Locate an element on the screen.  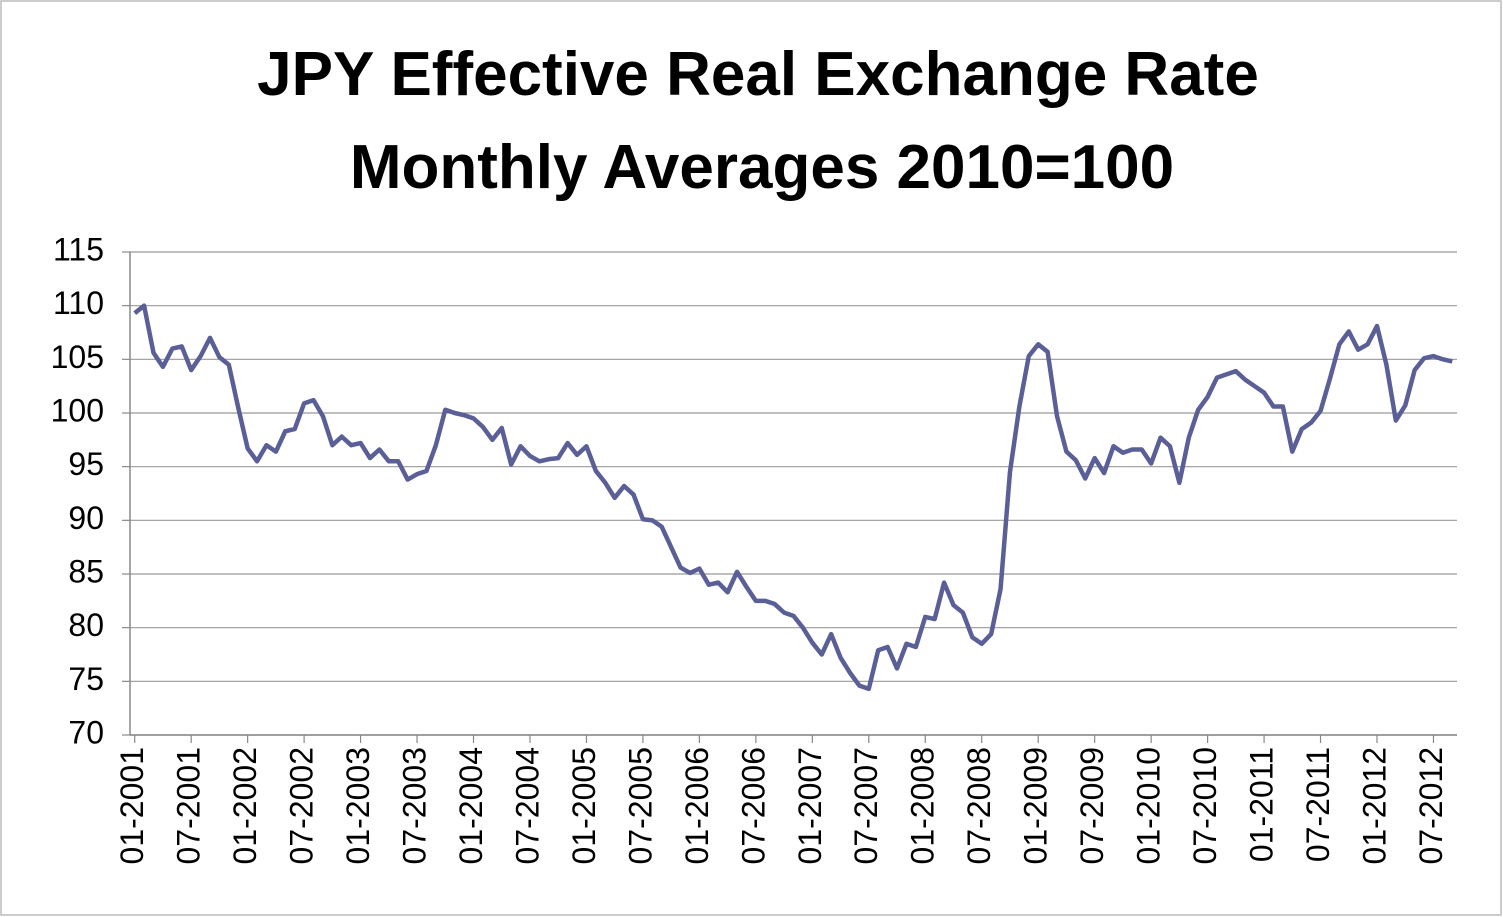
x-tick-label: 07-2012 is located at coordinates (1431, 805).